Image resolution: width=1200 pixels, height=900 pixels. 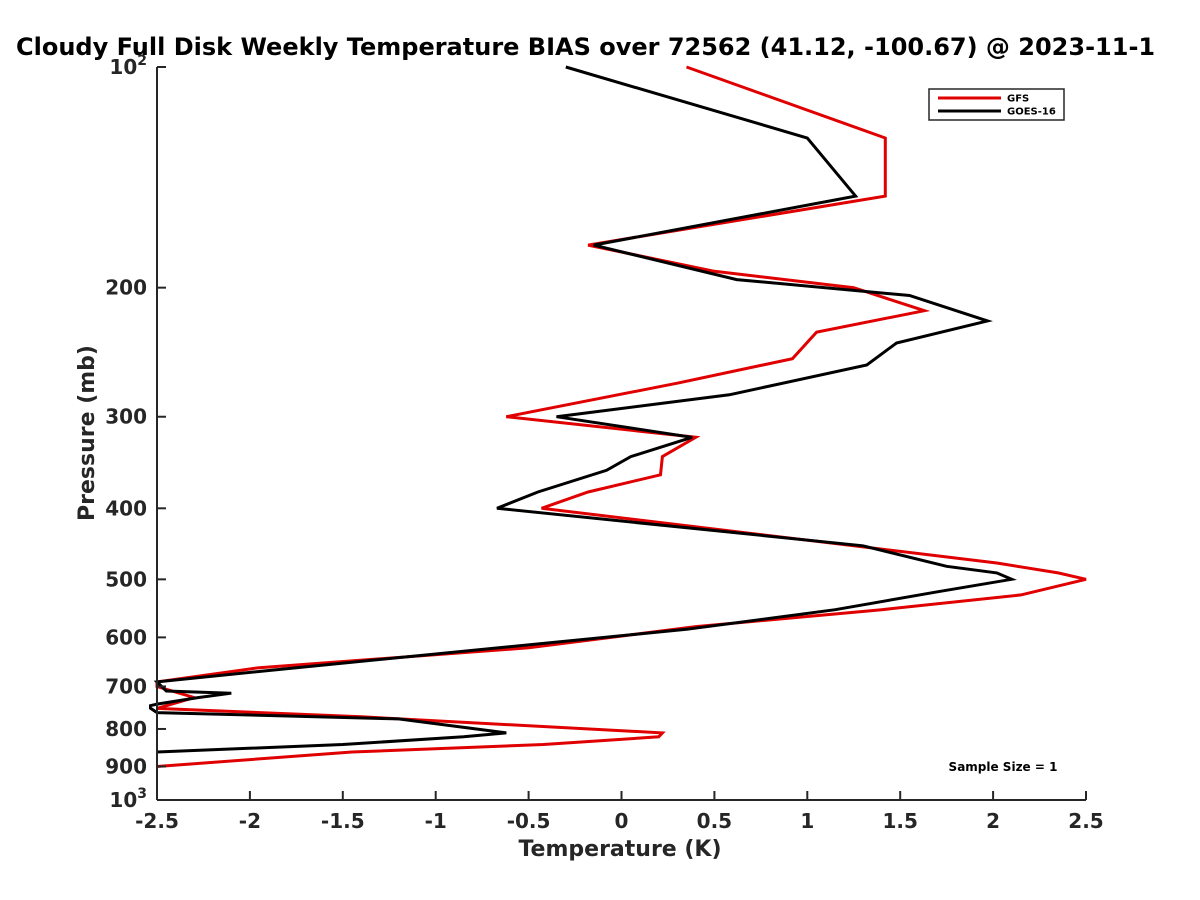 I want to click on legend: GFS GOES-16, so click(x=996, y=104).